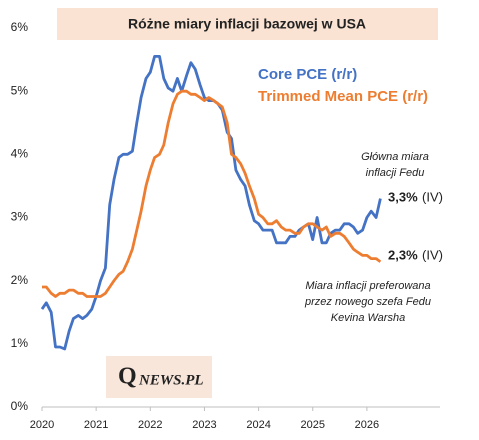 This screenshot has width=479, height=440. I want to click on annotation: Kevina Warsha, so click(368, 318).